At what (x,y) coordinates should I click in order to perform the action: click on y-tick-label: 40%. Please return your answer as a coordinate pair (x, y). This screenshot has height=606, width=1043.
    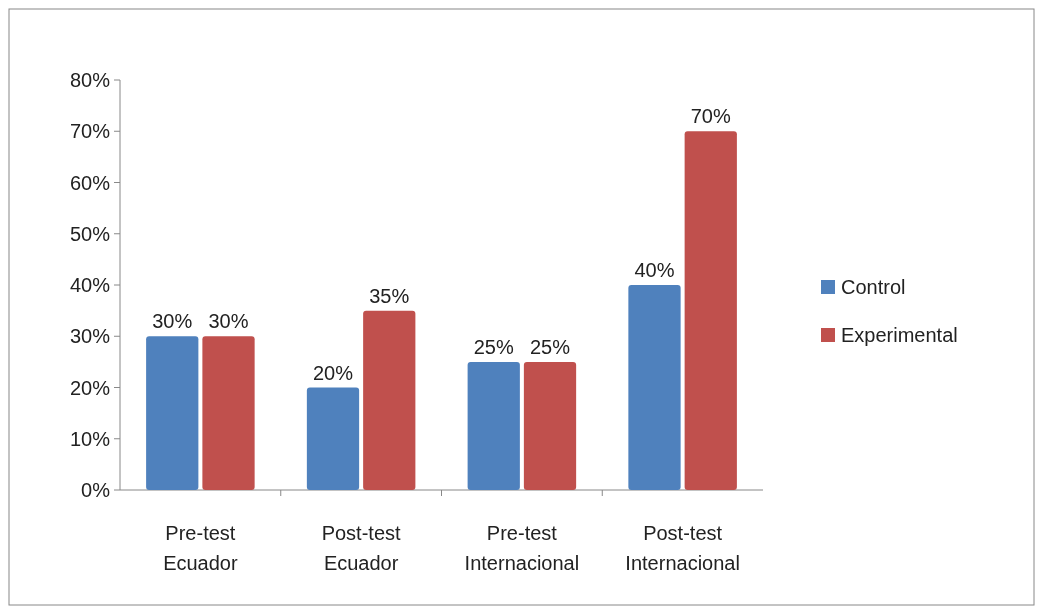
    Looking at the image, I should click on (90, 285).